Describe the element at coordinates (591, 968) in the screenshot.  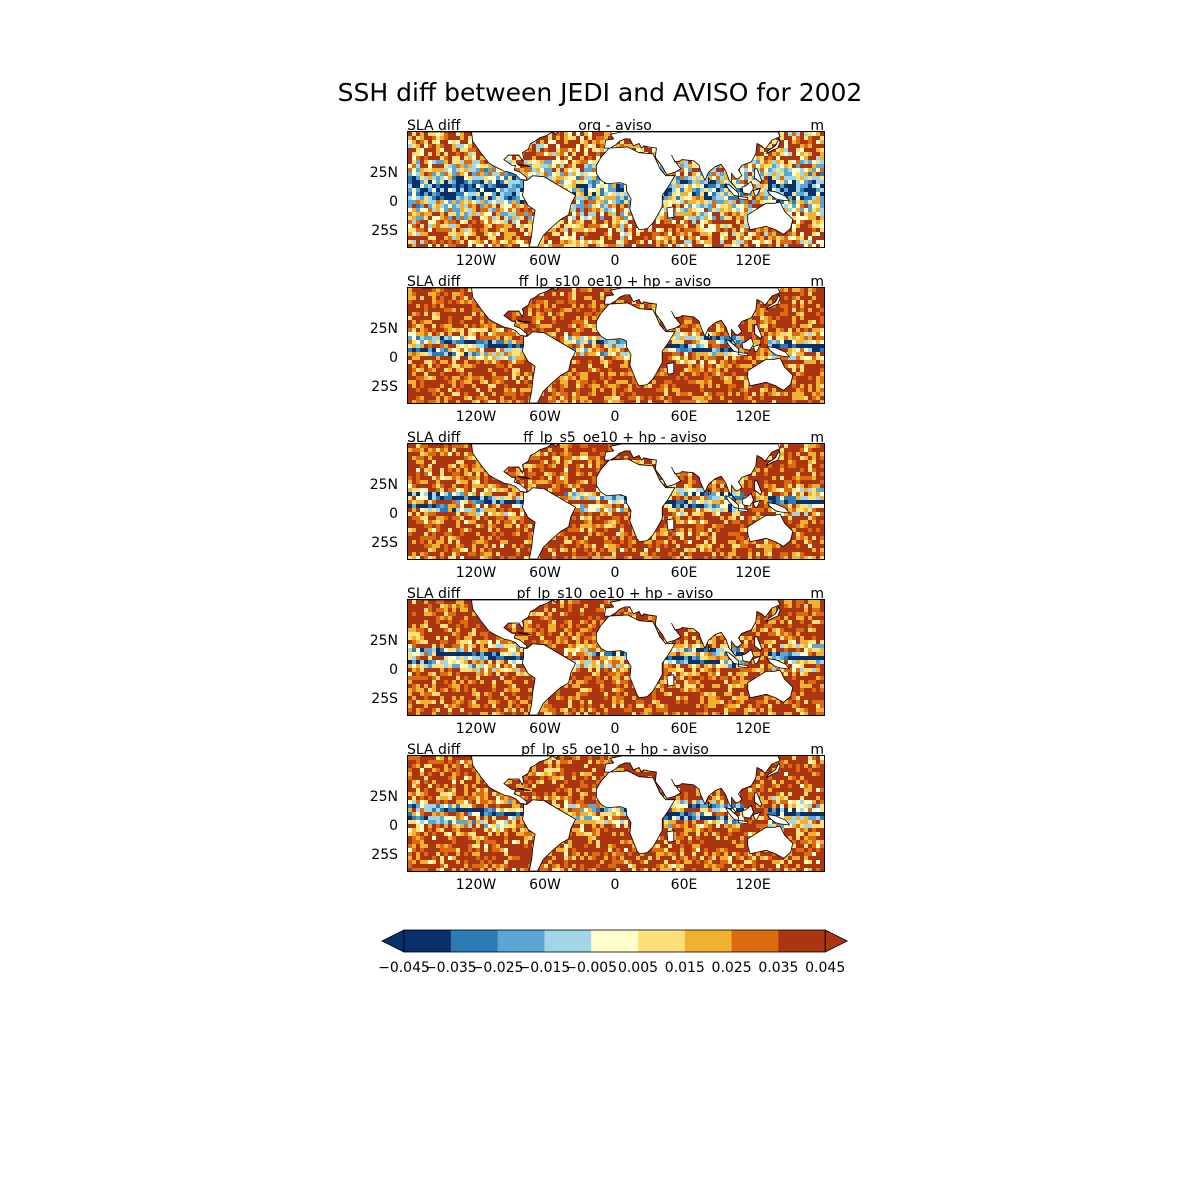
I see `colorbar-tick-label: −0.005` at that location.